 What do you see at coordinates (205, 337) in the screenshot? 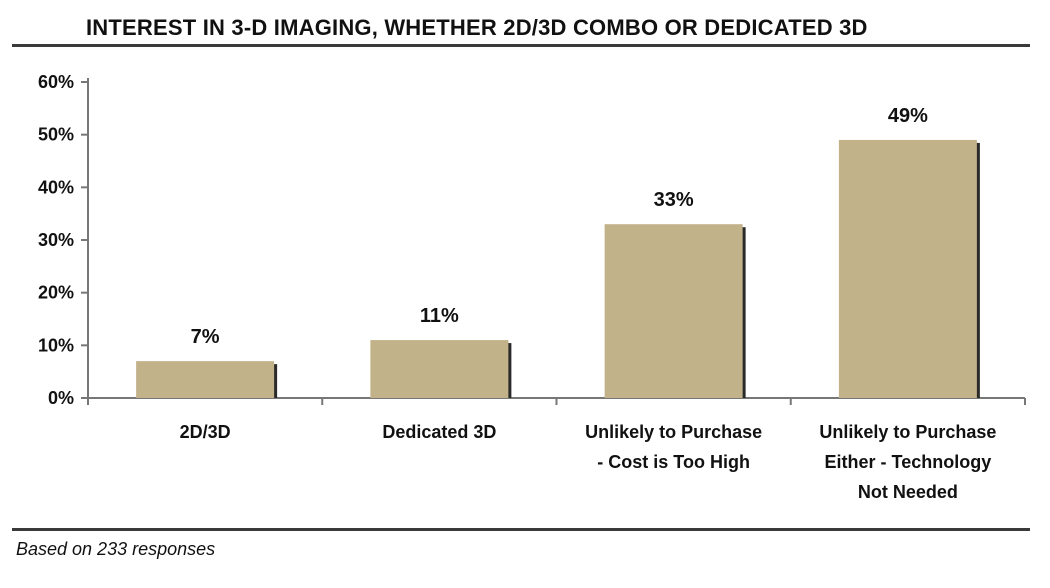
I see `data-label: 7%` at bounding box center [205, 337].